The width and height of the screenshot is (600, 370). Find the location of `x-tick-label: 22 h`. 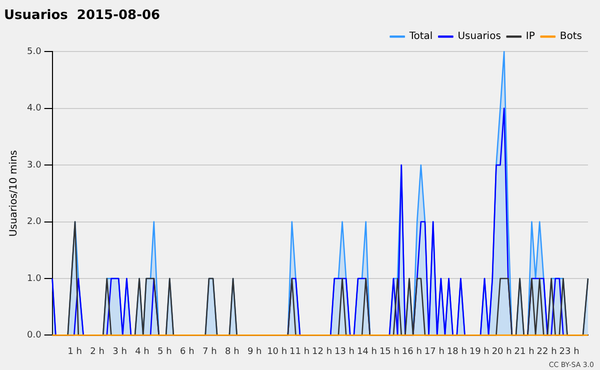

x-tick-label: 22 h is located at coordinates (546, 351).